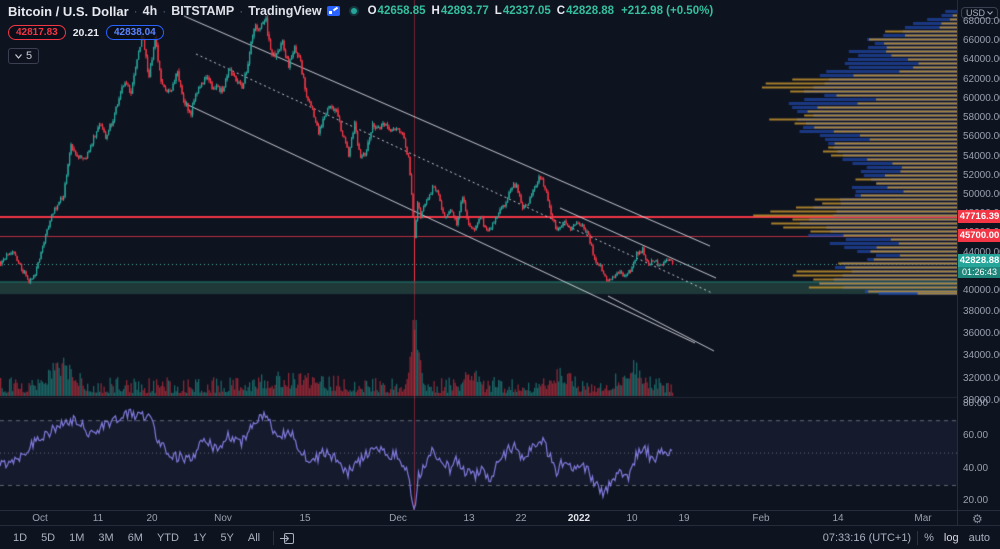  I want to click on price-tick: 56000.00, so click(981, 136).